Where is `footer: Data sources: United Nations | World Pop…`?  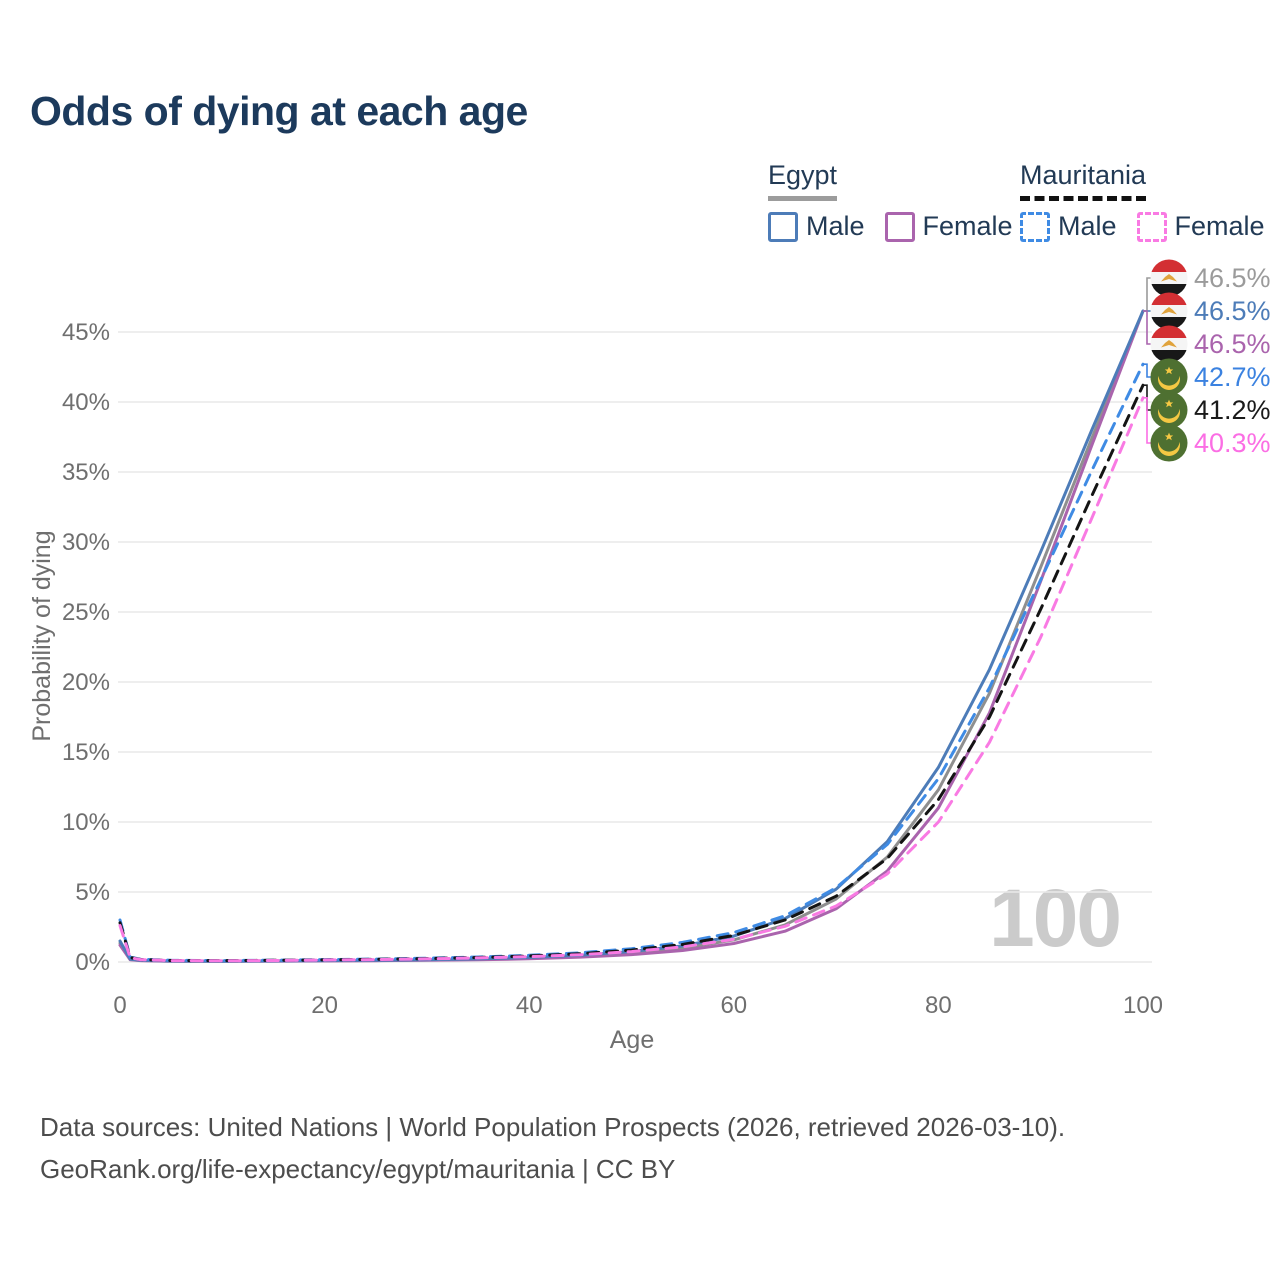
footer: Data sources: United Nations | World Pop… is located at coordinates (552, 1148).